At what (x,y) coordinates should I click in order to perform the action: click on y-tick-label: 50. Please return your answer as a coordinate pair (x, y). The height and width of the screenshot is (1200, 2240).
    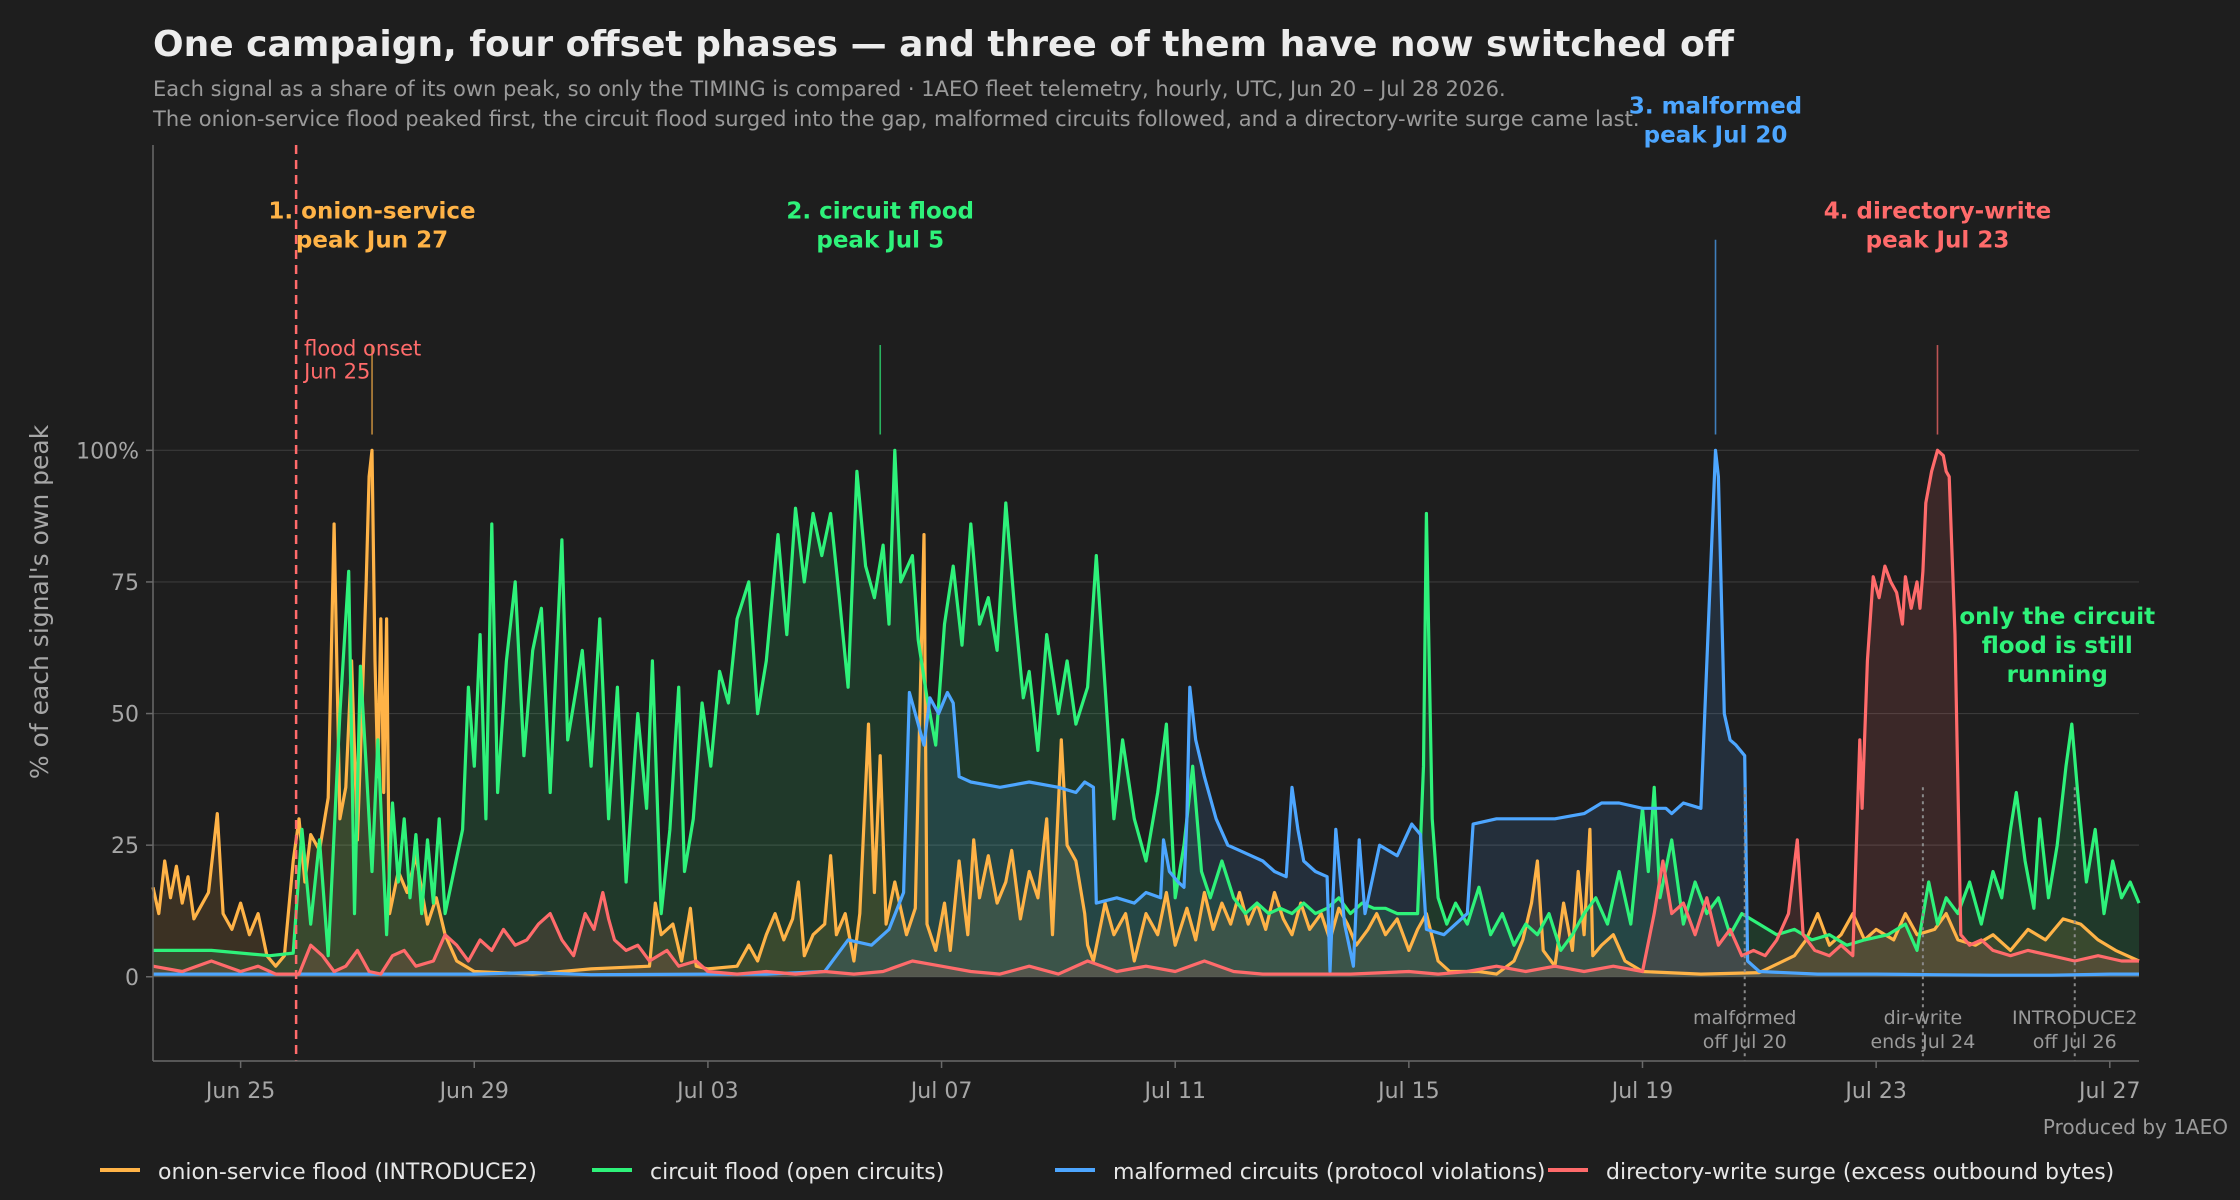
    Looking at the image, I should click on (125, 715).